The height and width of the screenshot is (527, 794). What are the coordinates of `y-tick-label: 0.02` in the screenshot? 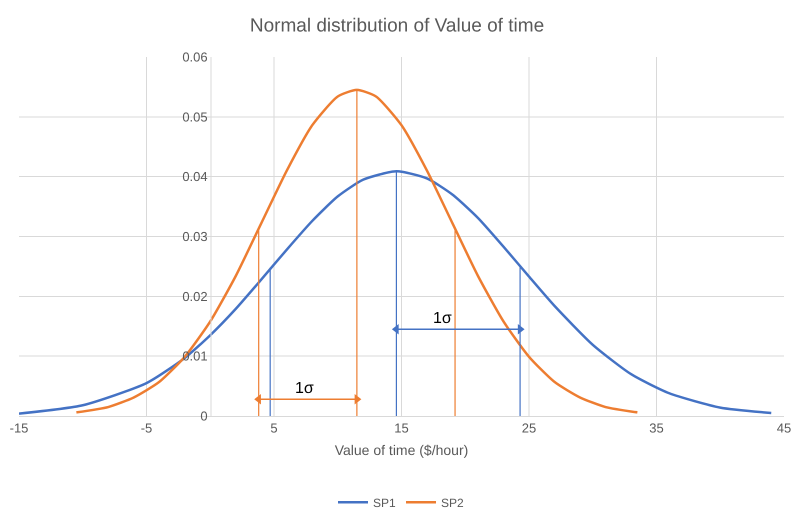 It's located at (195, 296).